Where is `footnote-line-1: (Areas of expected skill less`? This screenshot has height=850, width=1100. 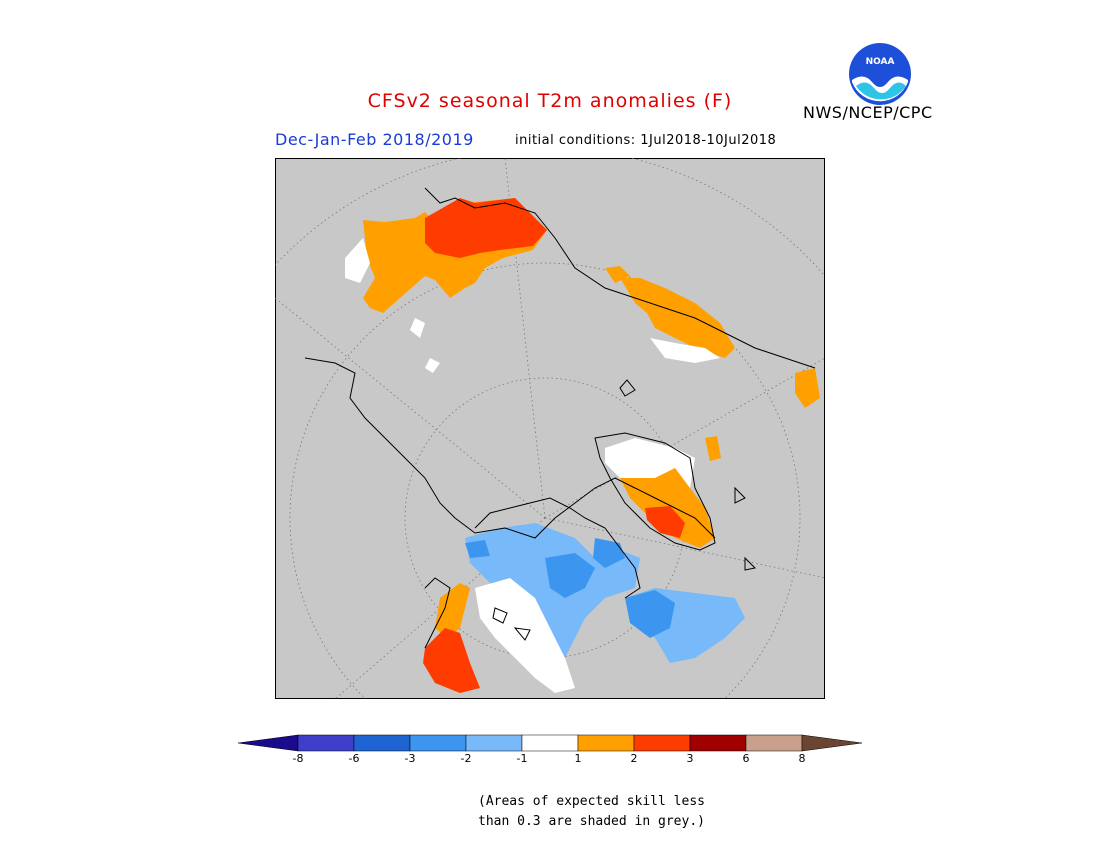
footnote-line-1: (Areas of expected skill less is located at coordinates (591, 801).